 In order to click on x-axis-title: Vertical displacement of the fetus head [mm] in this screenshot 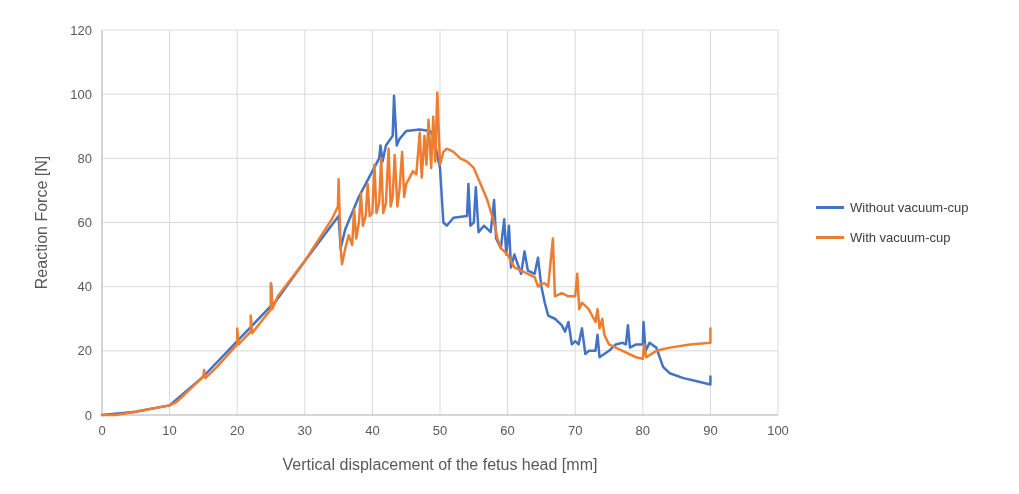, I will do `click(440, 464)`.